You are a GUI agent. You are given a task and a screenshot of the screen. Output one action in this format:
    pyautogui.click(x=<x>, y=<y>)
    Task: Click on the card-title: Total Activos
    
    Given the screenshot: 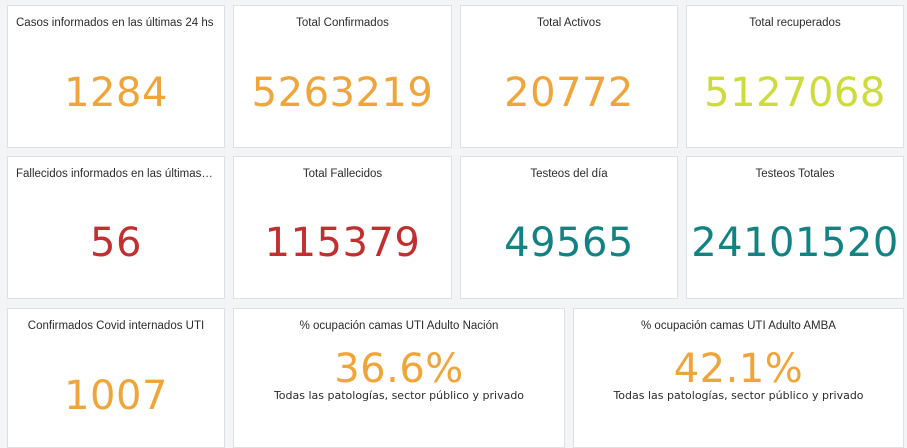 What is the action you would take?
    pyautogui.click(x=569, y=23)
    